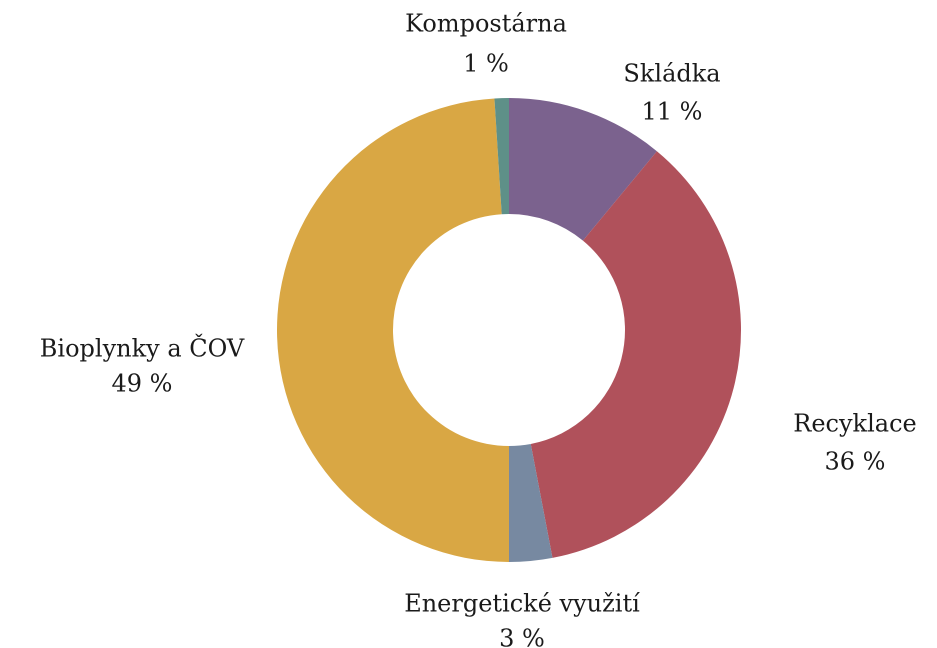 Image resolution: width=937 pixels, height=648 pixels. Describe the element at coordinates (522, 604) in the screenshot. I see `category-label: Energetické využití` at that location.